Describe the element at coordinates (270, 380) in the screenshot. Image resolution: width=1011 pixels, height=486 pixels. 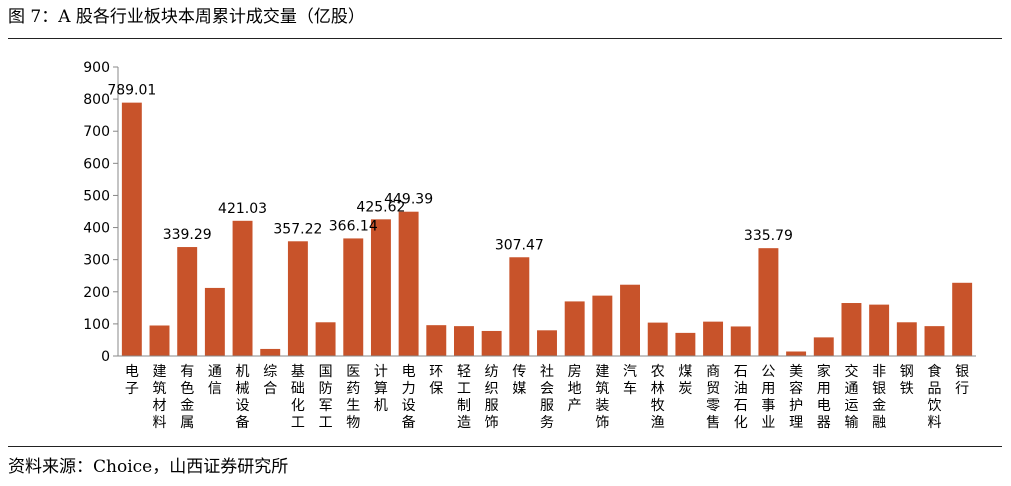
I see `x-tick-label: 综合` at that location.